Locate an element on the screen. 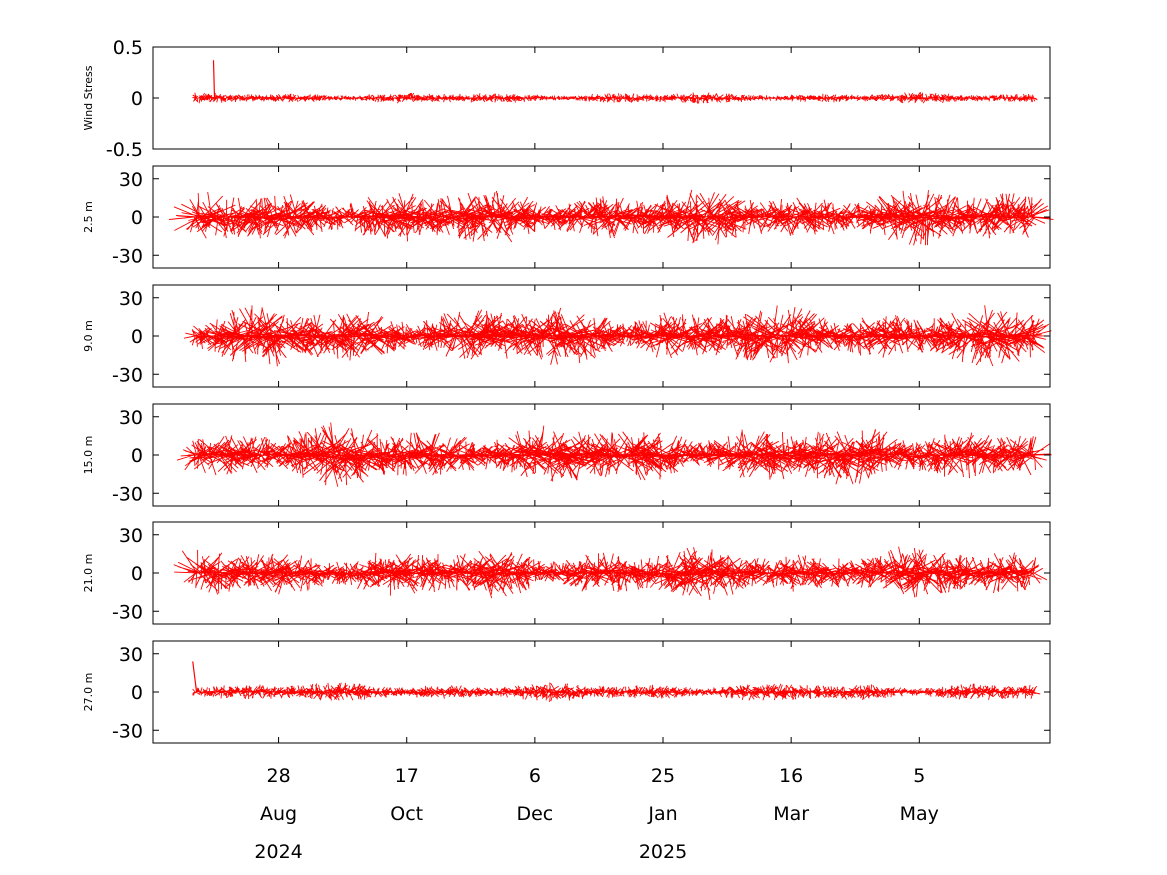  y-axis-label: 21.0 m is located at coordinates (88, 573).